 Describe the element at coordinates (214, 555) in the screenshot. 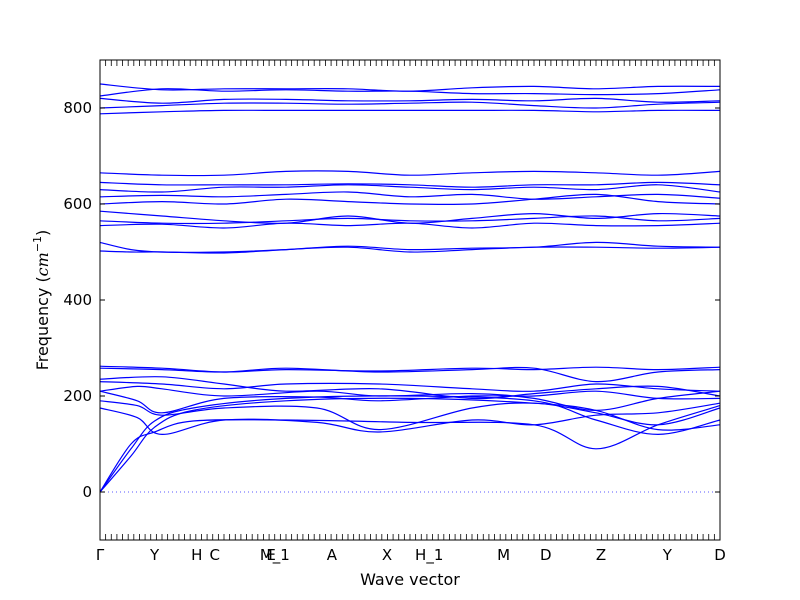

I see `x-tick-label: C` at that location.